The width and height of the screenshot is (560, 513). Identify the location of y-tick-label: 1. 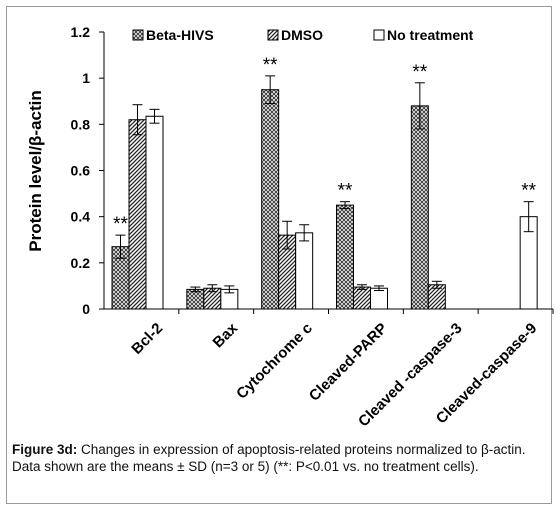
(86, 78).